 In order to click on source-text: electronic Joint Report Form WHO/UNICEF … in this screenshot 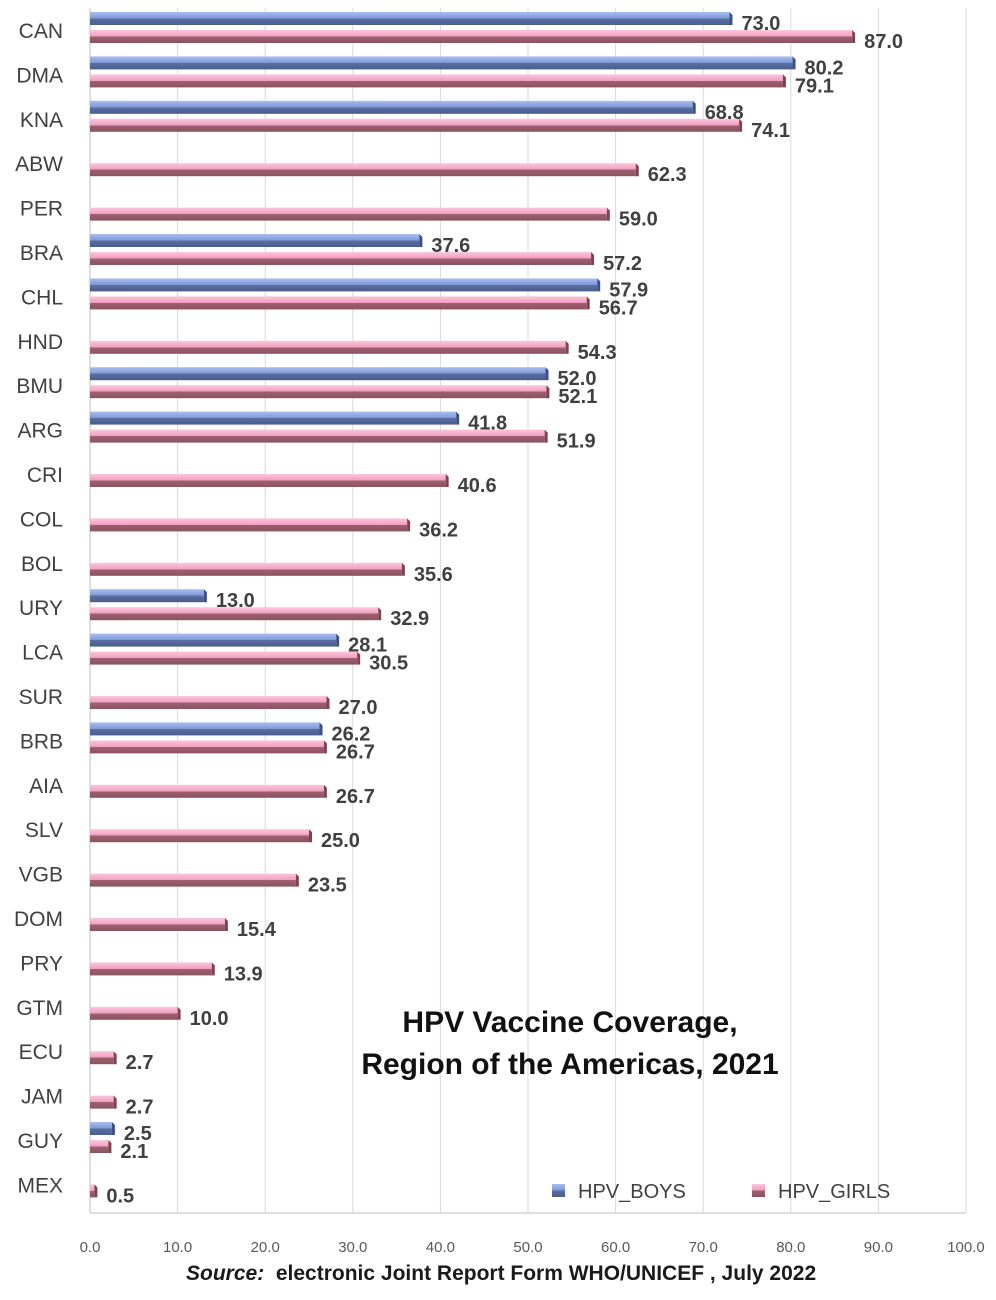, I will do `click(546, 1273)`.